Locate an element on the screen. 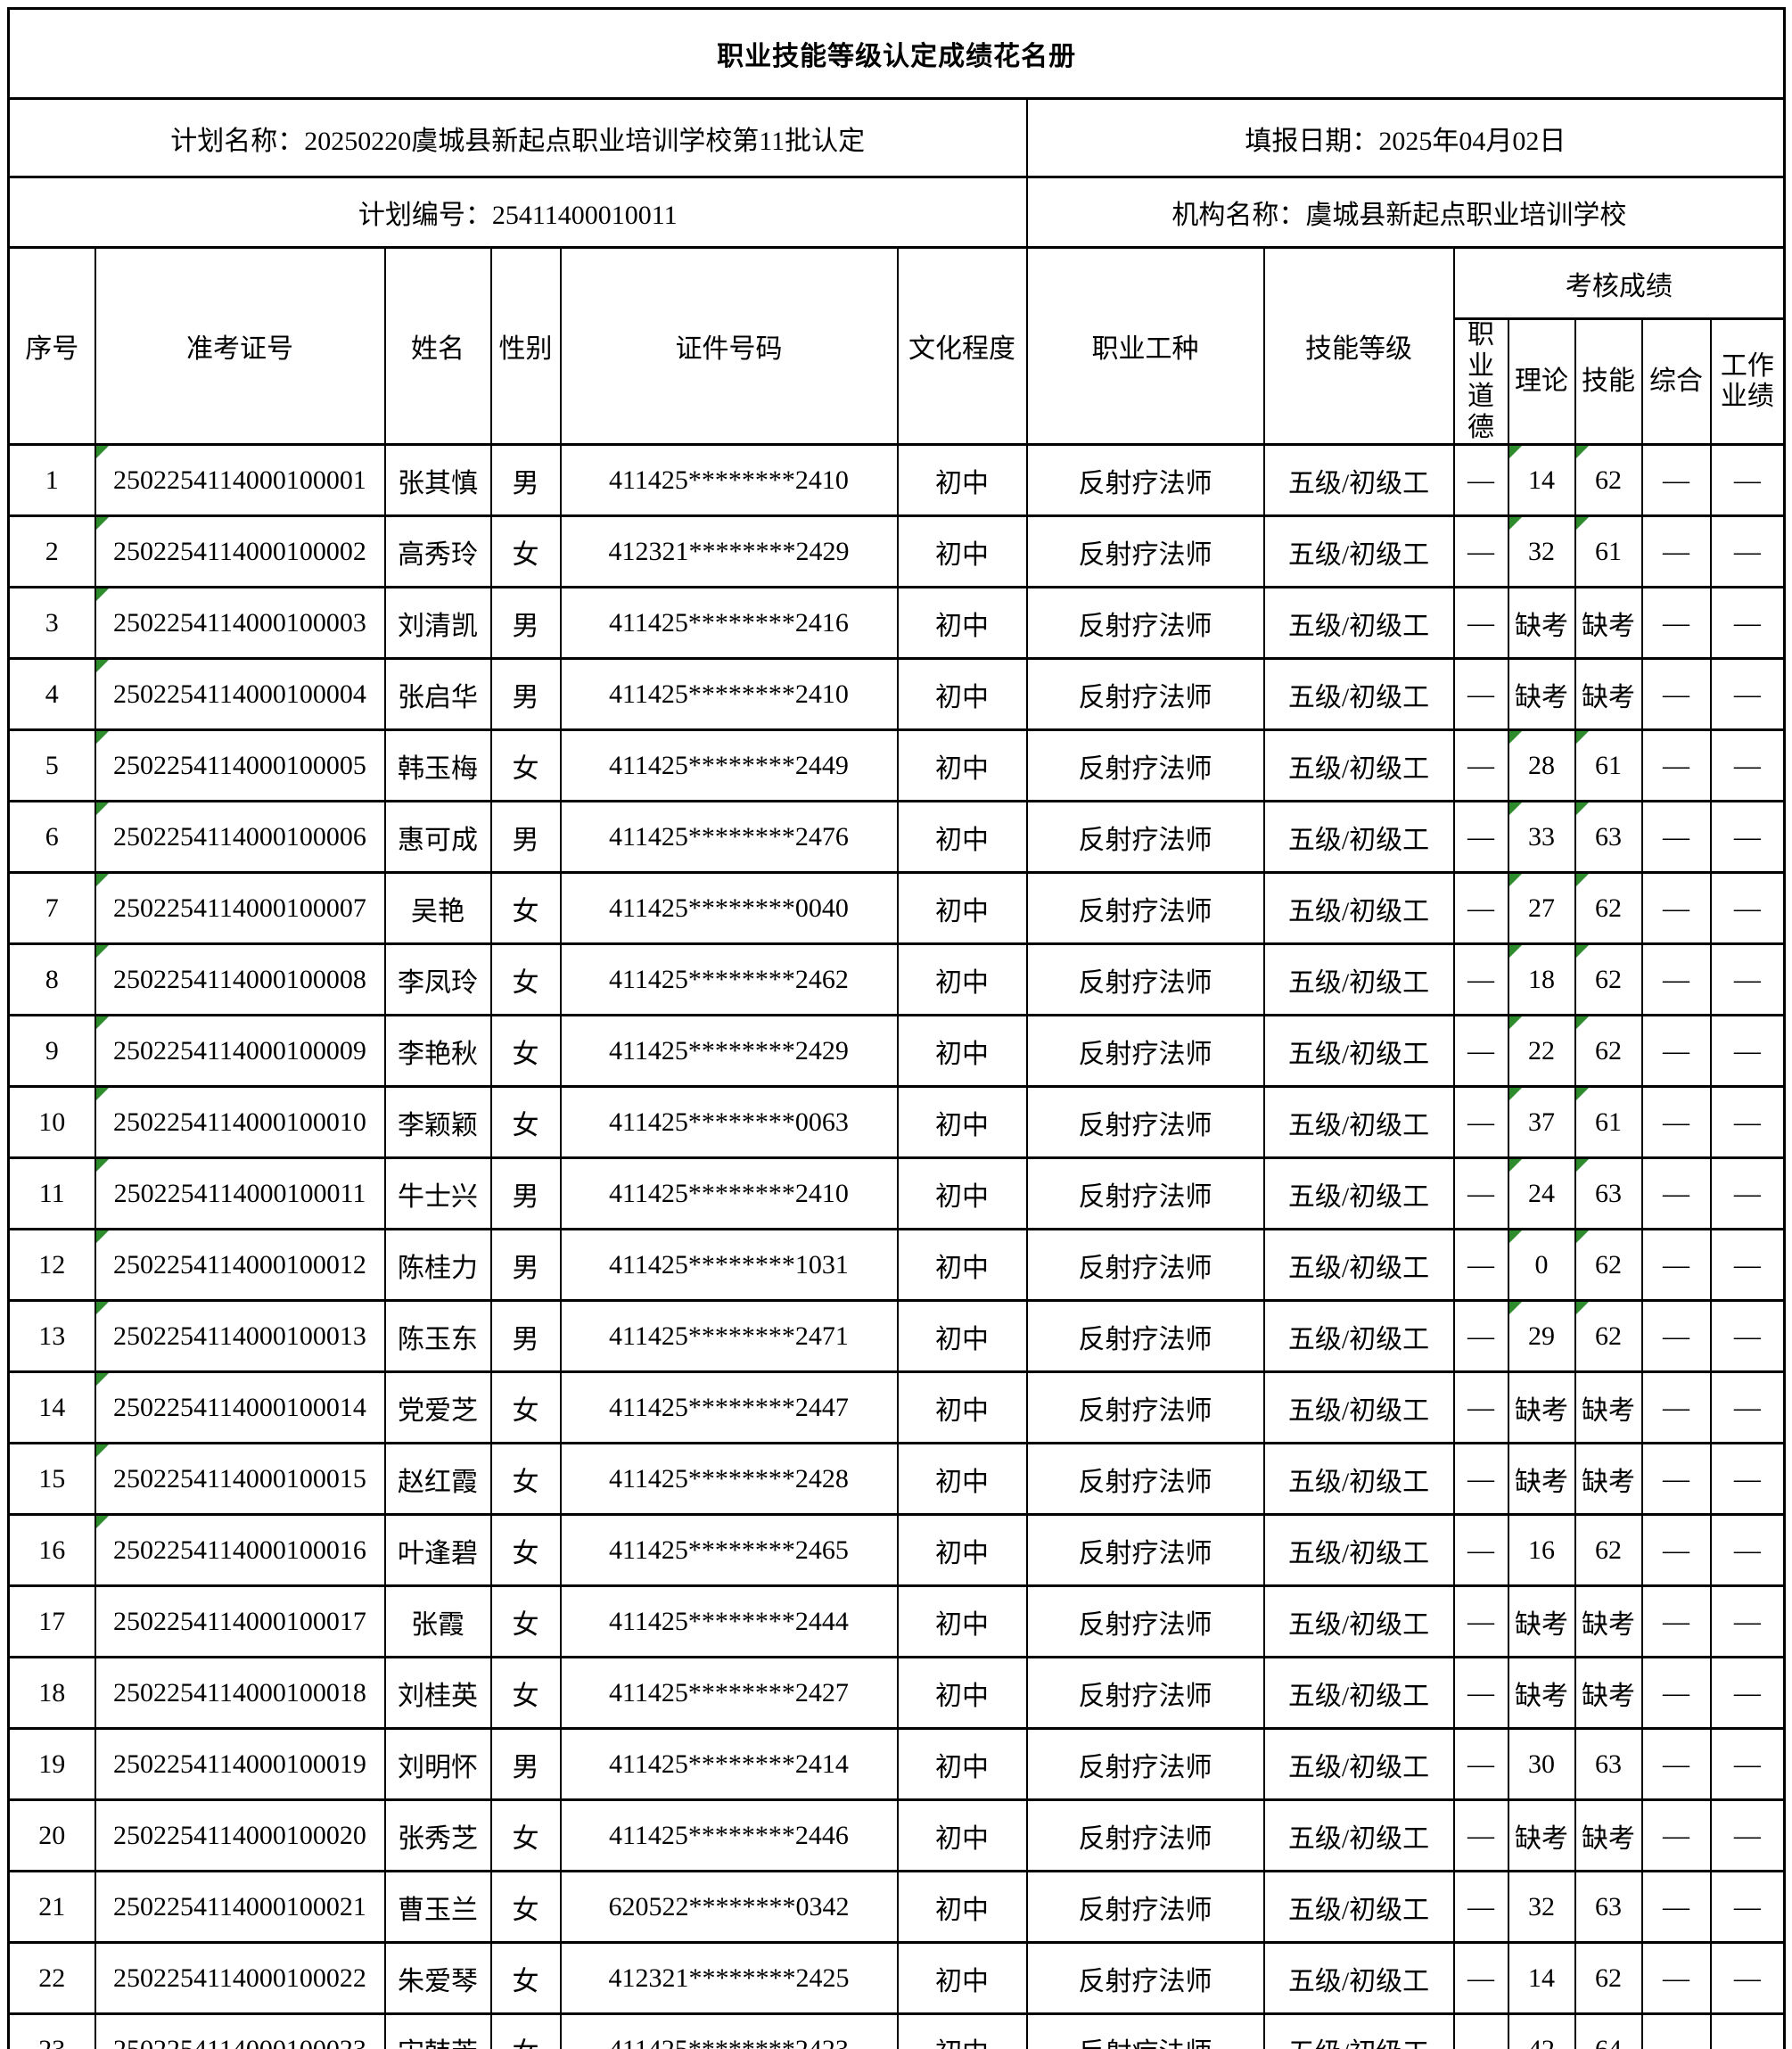  cell-theory: 14 is located at coordinates (1542, 480).